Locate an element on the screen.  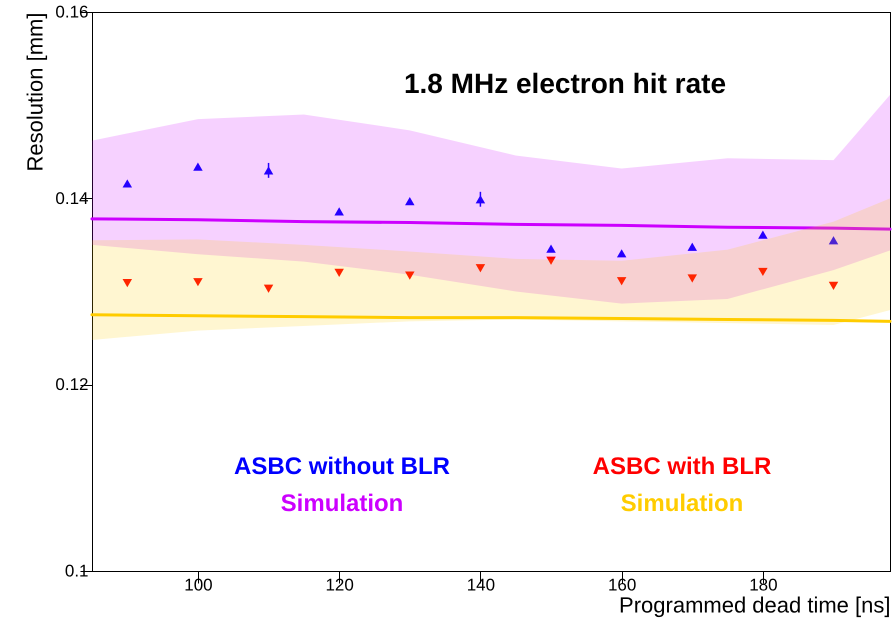
y-tick-label: 0.14 is located at coordinates (71, 198).